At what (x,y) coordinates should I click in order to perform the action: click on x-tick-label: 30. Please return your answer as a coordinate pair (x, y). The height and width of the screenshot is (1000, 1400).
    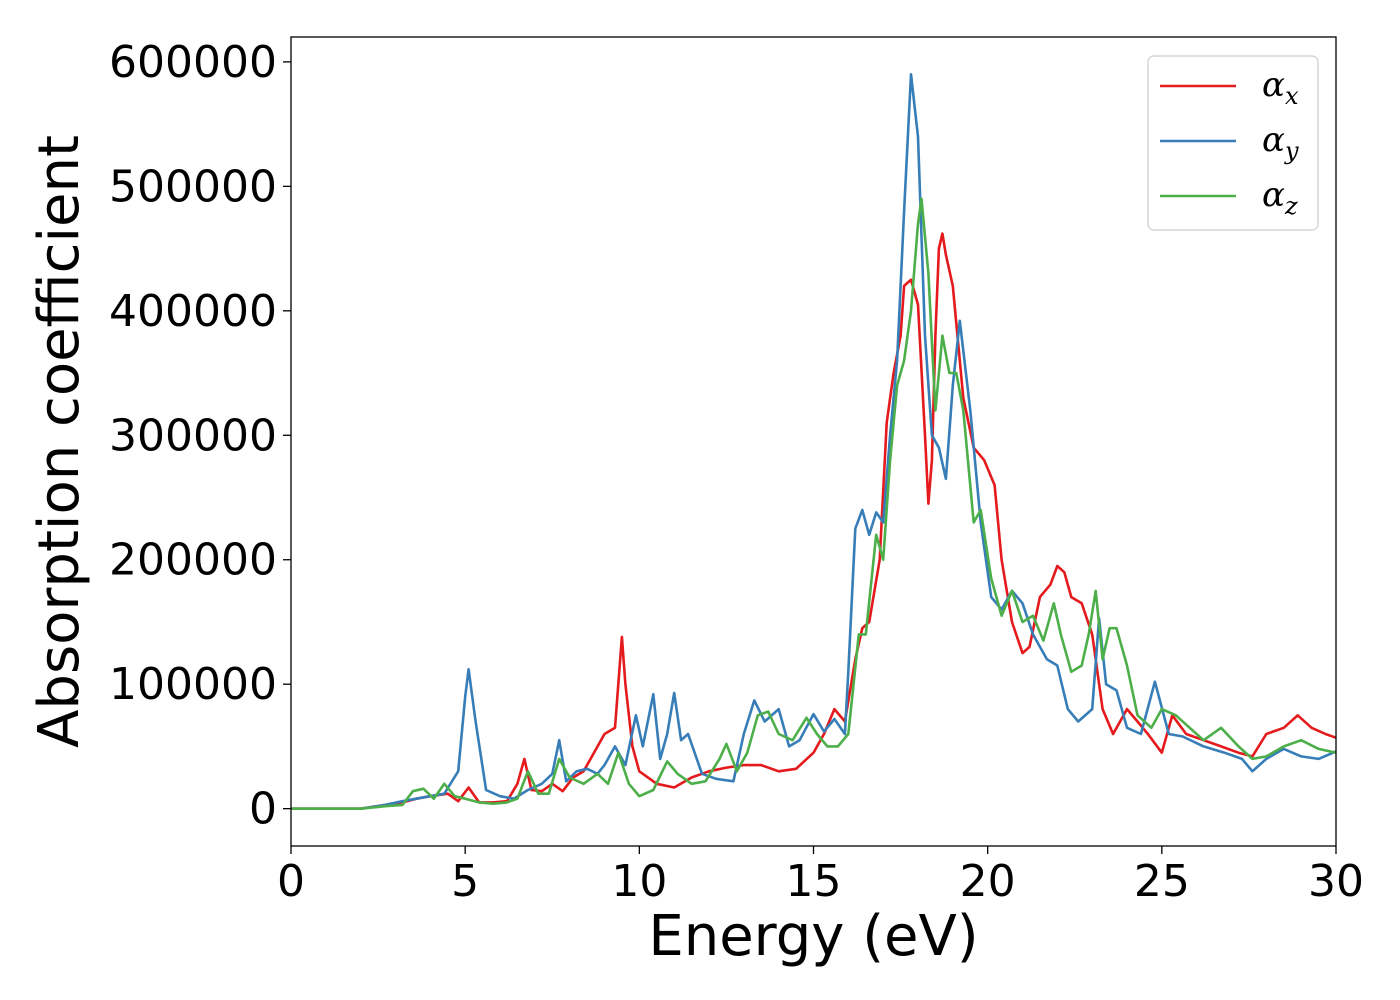
    Looking at the image, I should click on (1336, 881).